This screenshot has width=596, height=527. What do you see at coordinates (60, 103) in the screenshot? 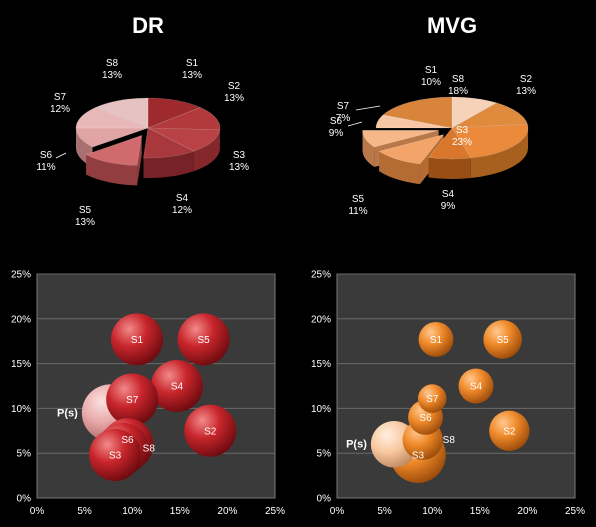
I see `pie-label-S7: S7 12%` at bounding box center [60, 103].